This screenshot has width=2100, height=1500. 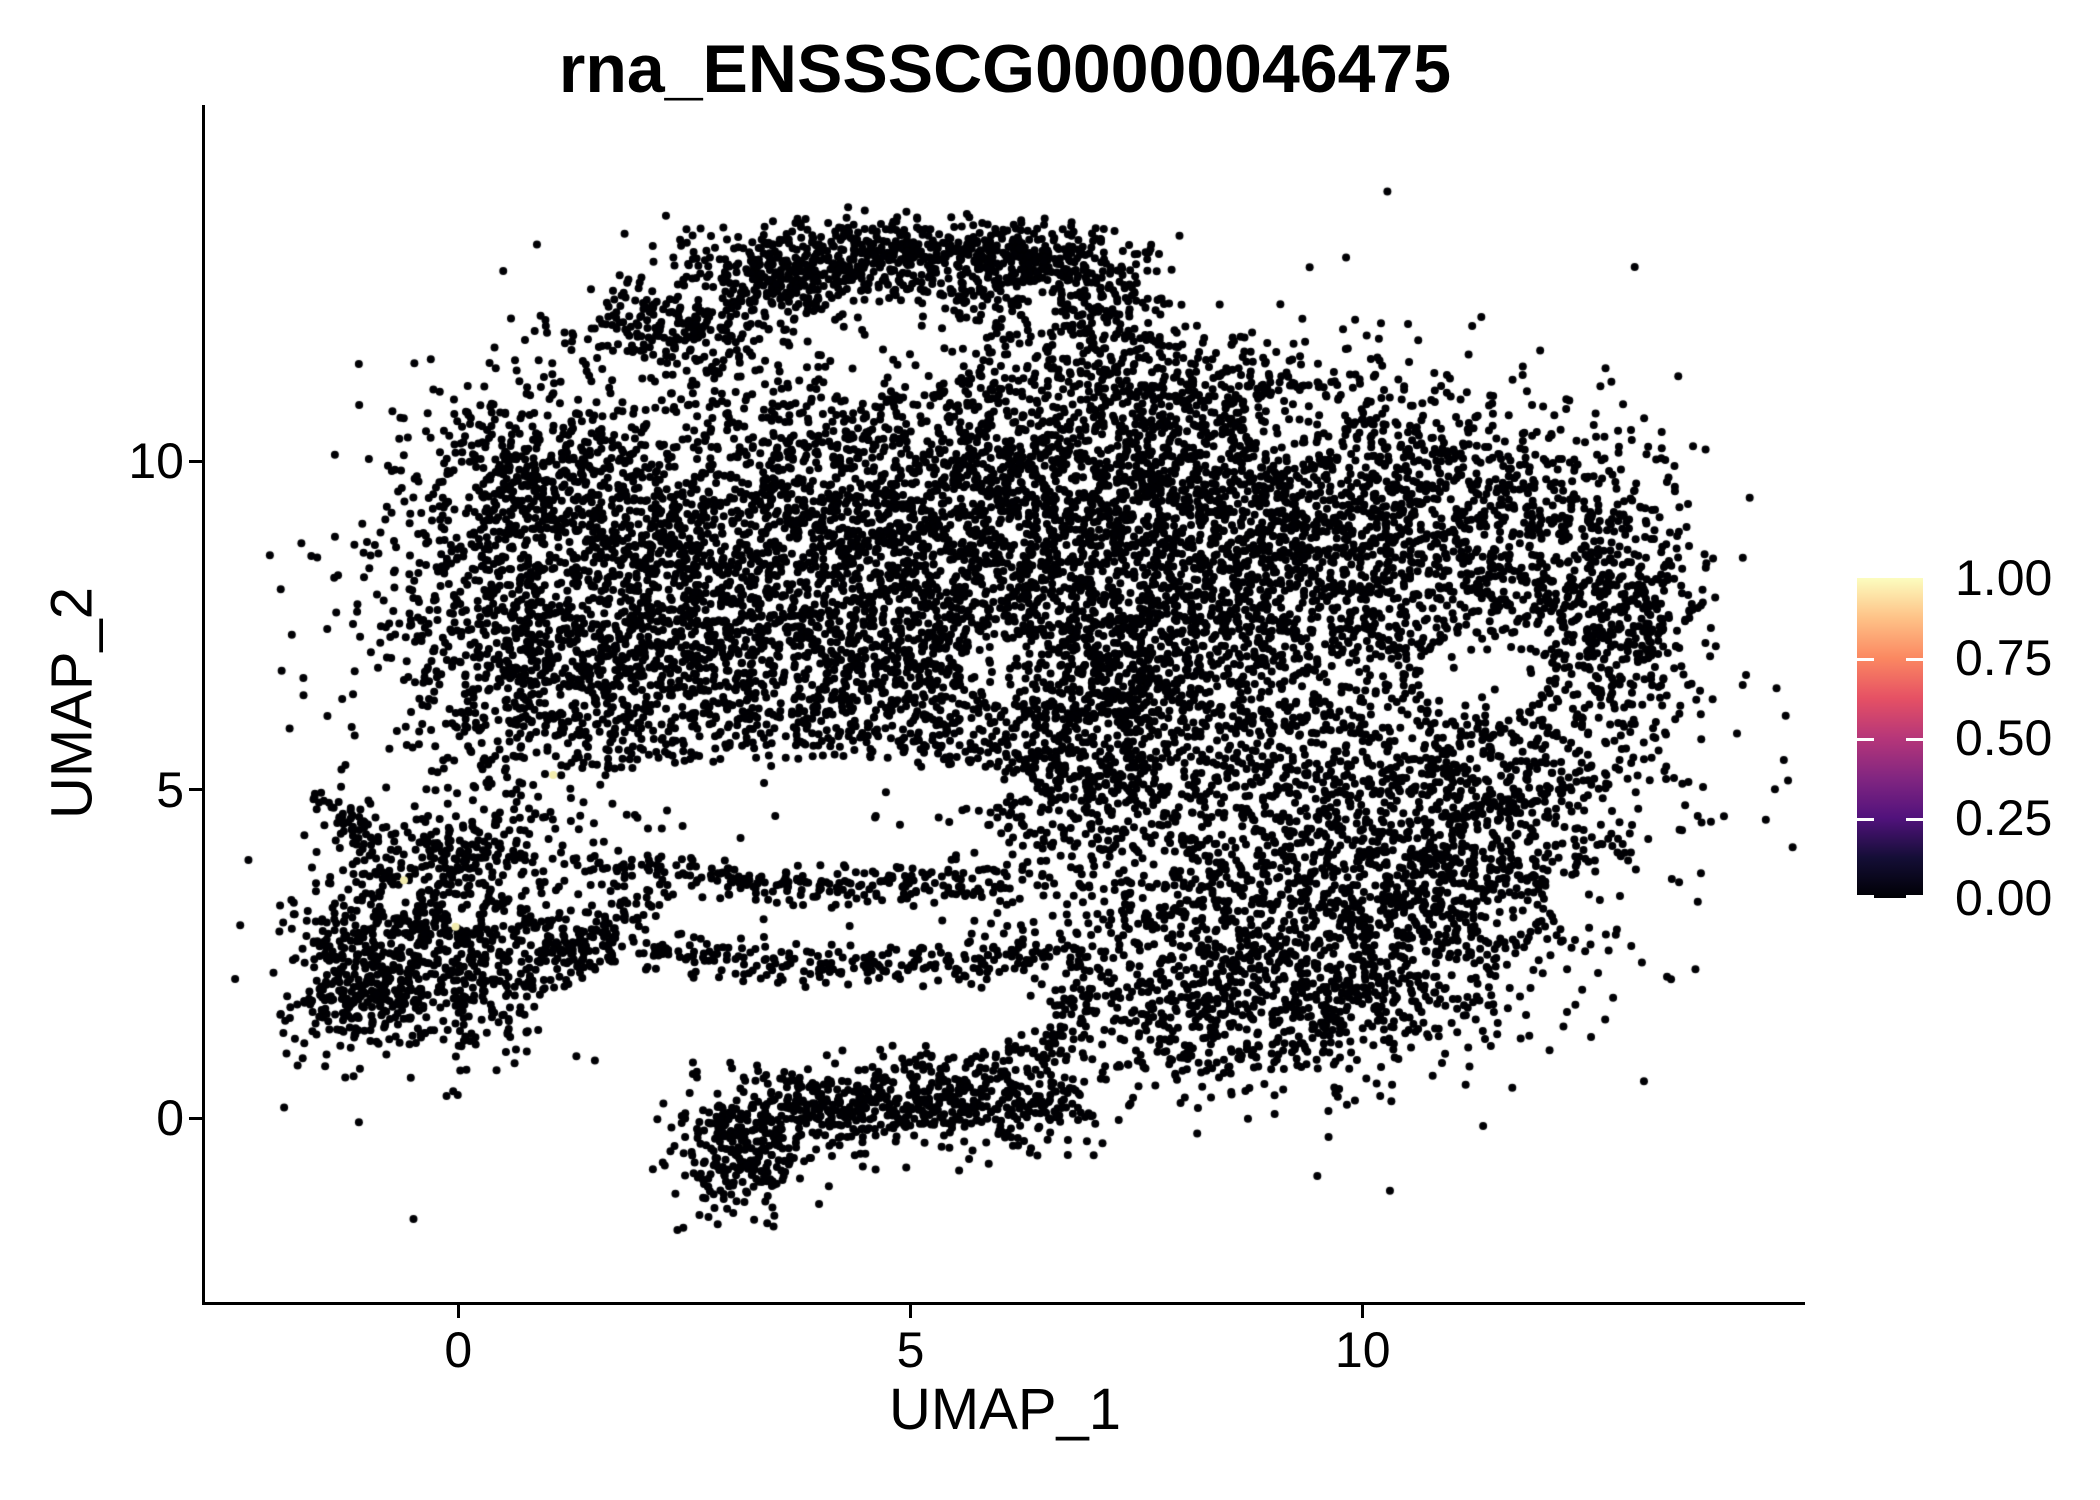 I want to click on y-tick-label: 10, so click(x=156, y=461).